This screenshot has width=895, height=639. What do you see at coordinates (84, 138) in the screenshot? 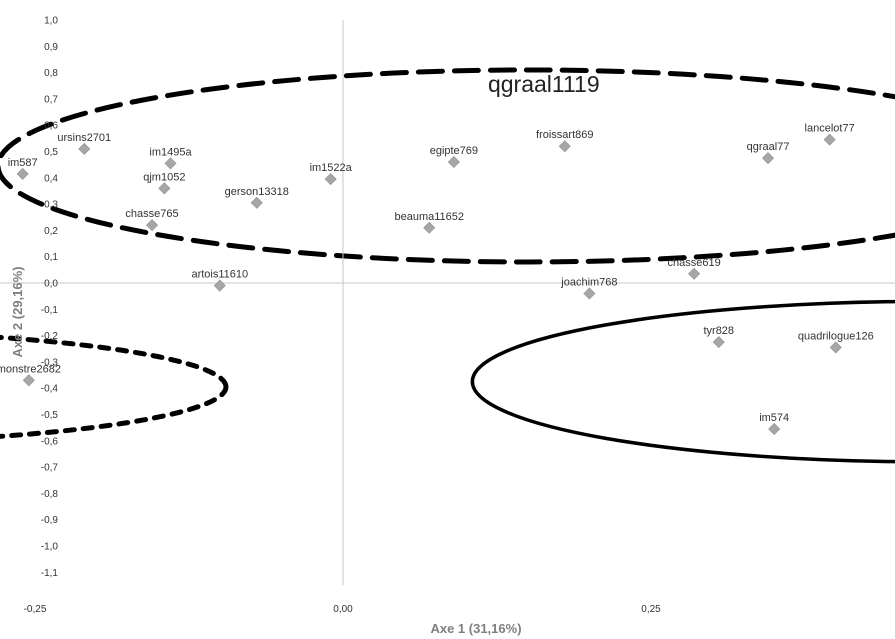
I see `point-label: ursins2701` at bounding box center [84, 138].